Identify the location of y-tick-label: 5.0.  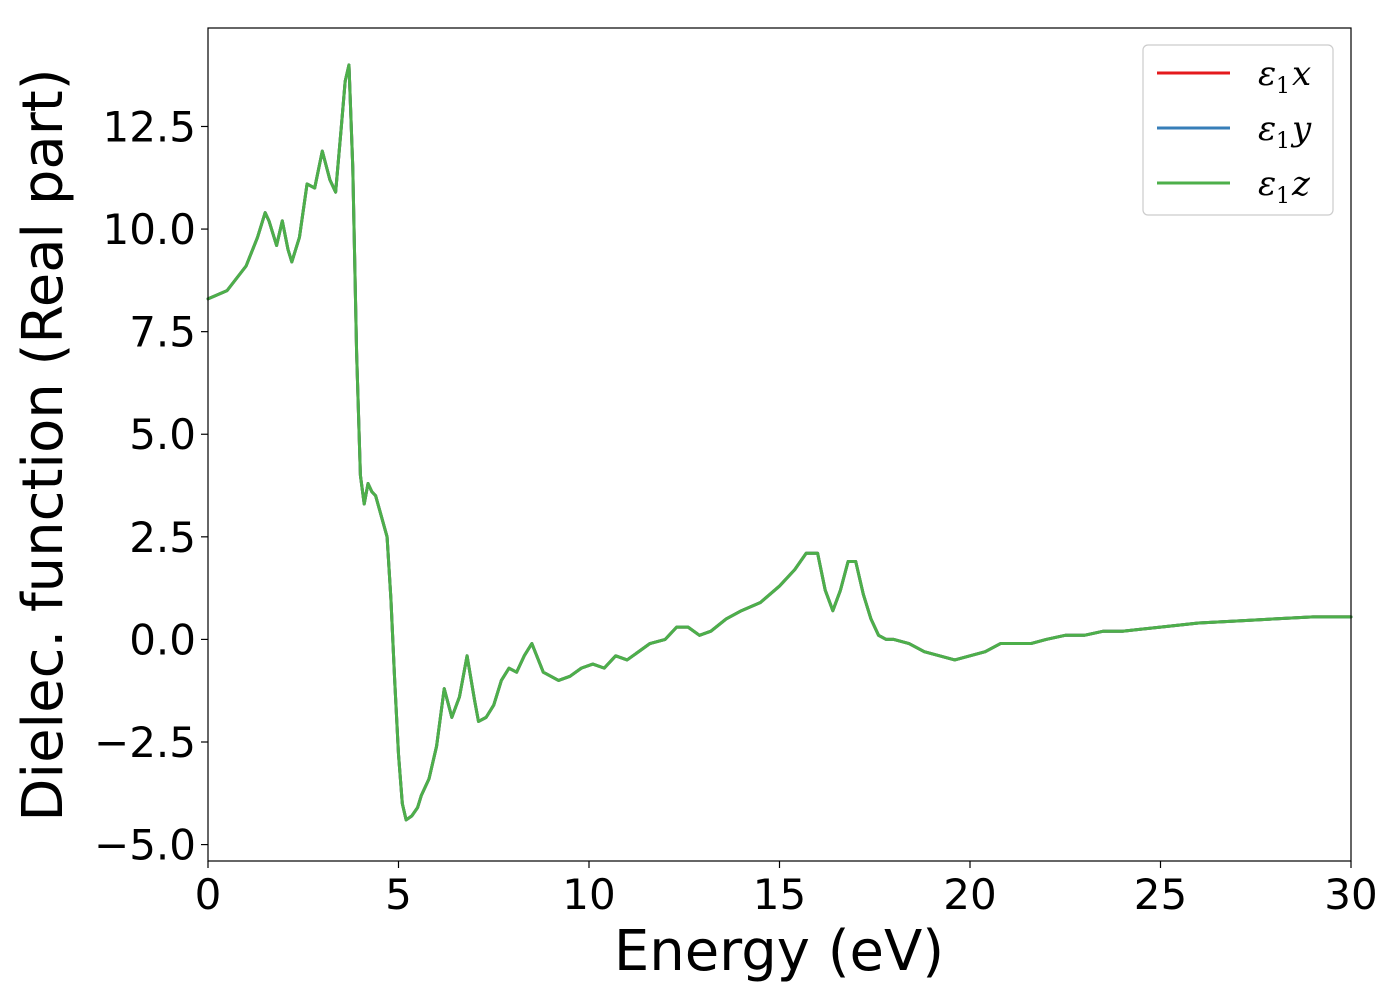
(162, 434).